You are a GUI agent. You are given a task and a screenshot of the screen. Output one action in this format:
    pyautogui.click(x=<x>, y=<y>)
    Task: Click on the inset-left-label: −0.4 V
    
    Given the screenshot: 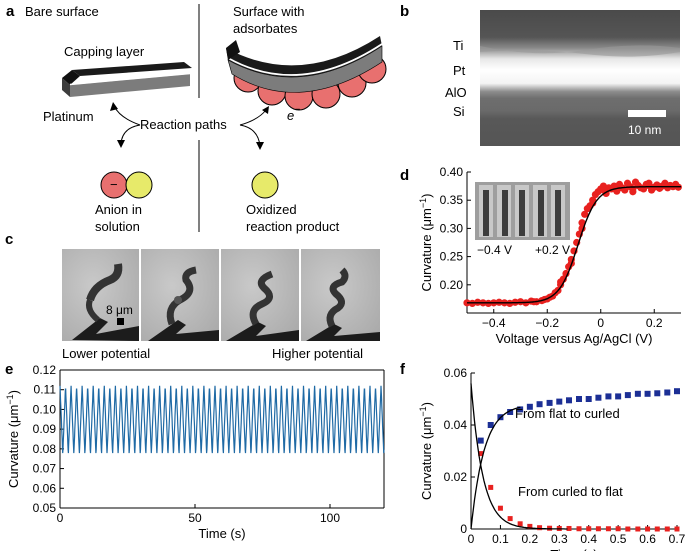 What is the action you would take?
    pyautogui.click(x=494, y=250)
    